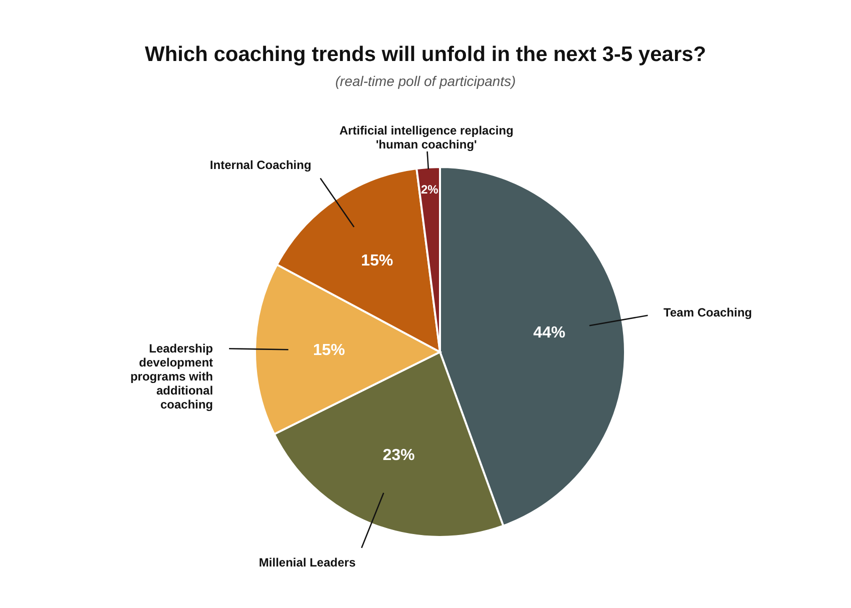  Describe the element at coordinates (398, 455) in the screenshot. I see `data-label: 23%` at that location.